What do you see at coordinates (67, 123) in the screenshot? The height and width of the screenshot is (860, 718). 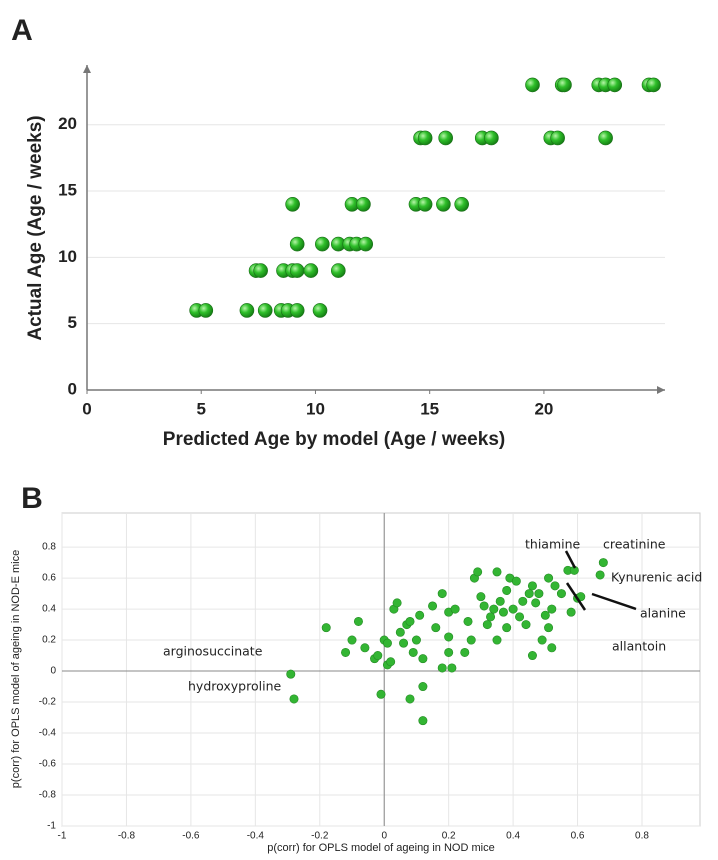 I see `y-tick-label: 20` at bounding box center [67, 123].